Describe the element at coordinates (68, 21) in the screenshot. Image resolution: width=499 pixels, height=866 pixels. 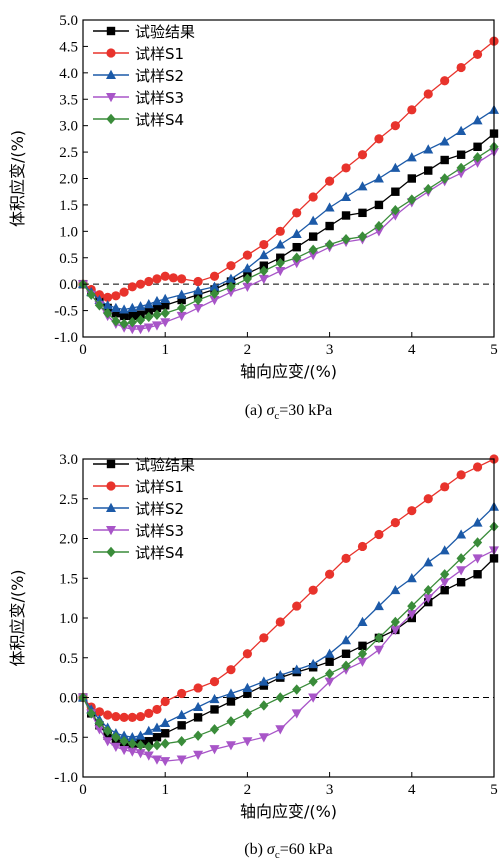
I see `y-tick-label: 5.0` at that location.